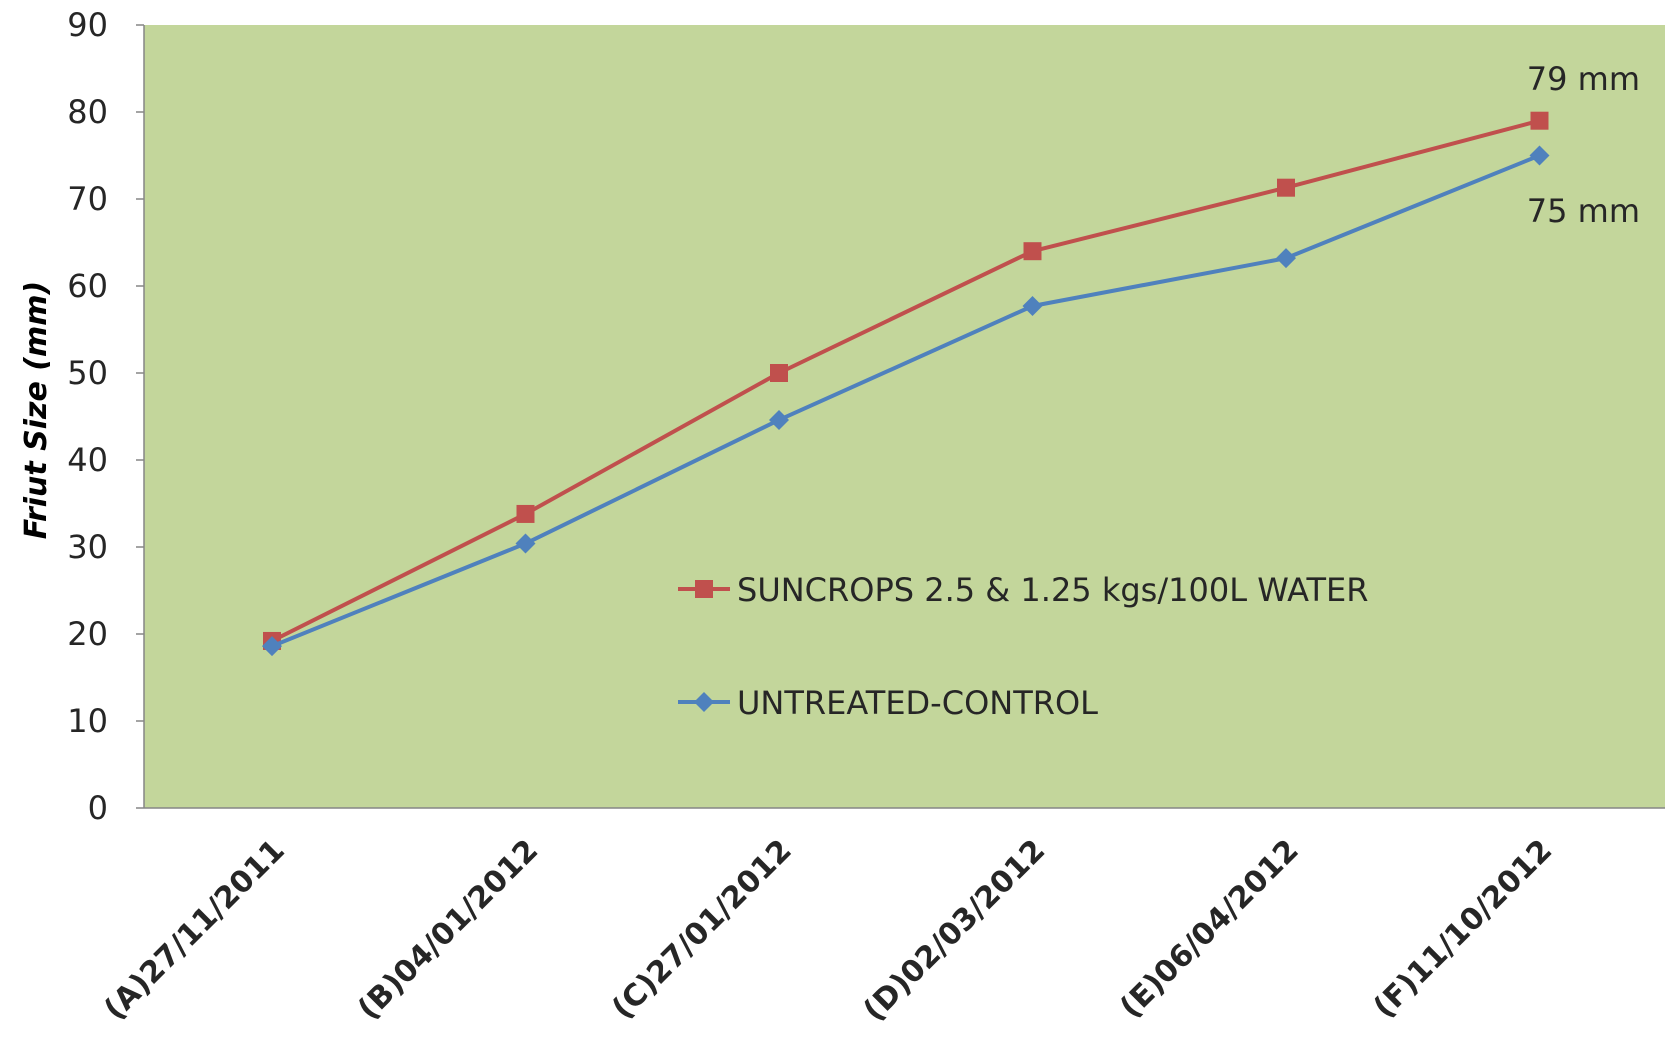  What do you see at coordinates (954, 930) in the screenshot?
I see `x-tick-label: (D)02/03/2012` at bounding box center [954, 930].